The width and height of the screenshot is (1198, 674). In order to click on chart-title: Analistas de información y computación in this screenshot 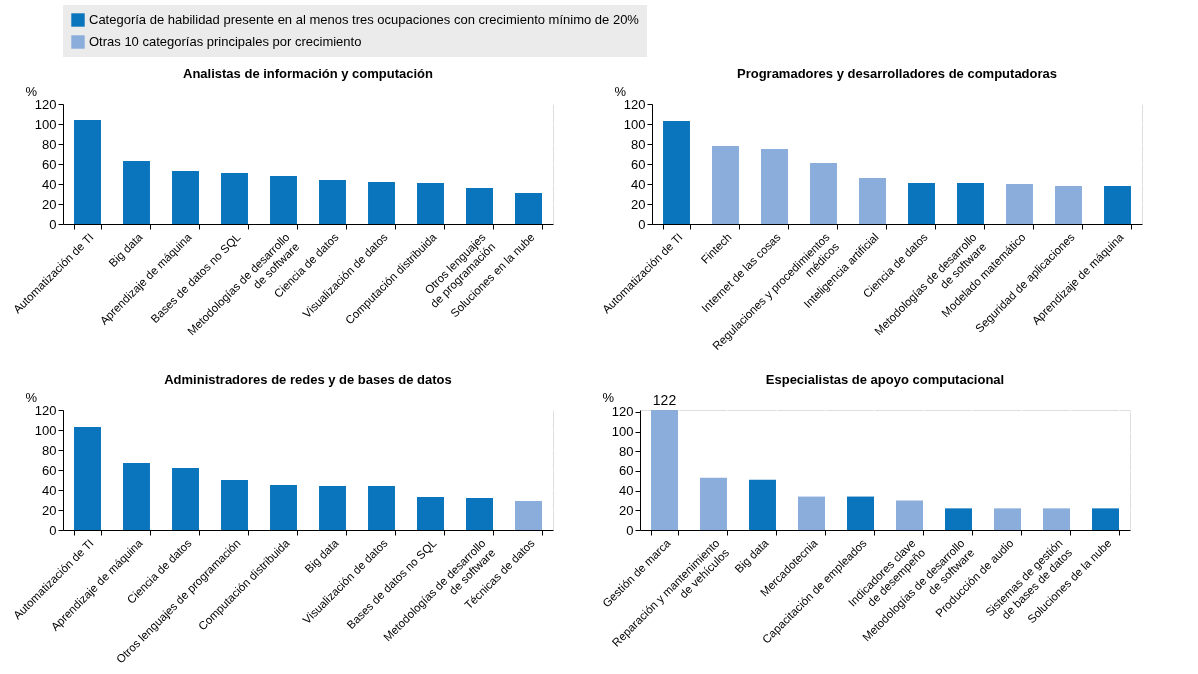, I will do `click(308, 73)`.